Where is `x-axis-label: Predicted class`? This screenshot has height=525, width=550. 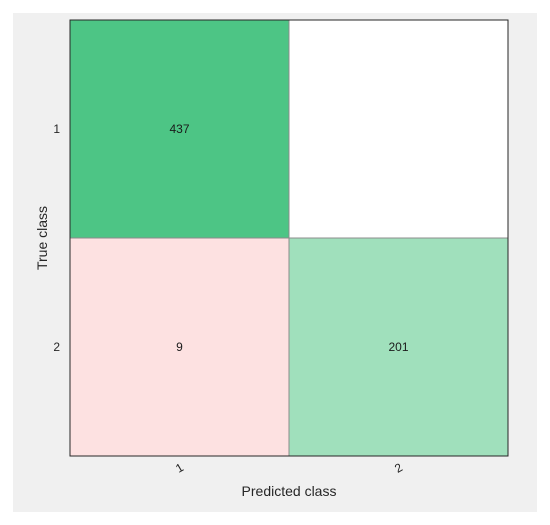
x-axis-label: Predicted class is located at coordinates (289, 491).